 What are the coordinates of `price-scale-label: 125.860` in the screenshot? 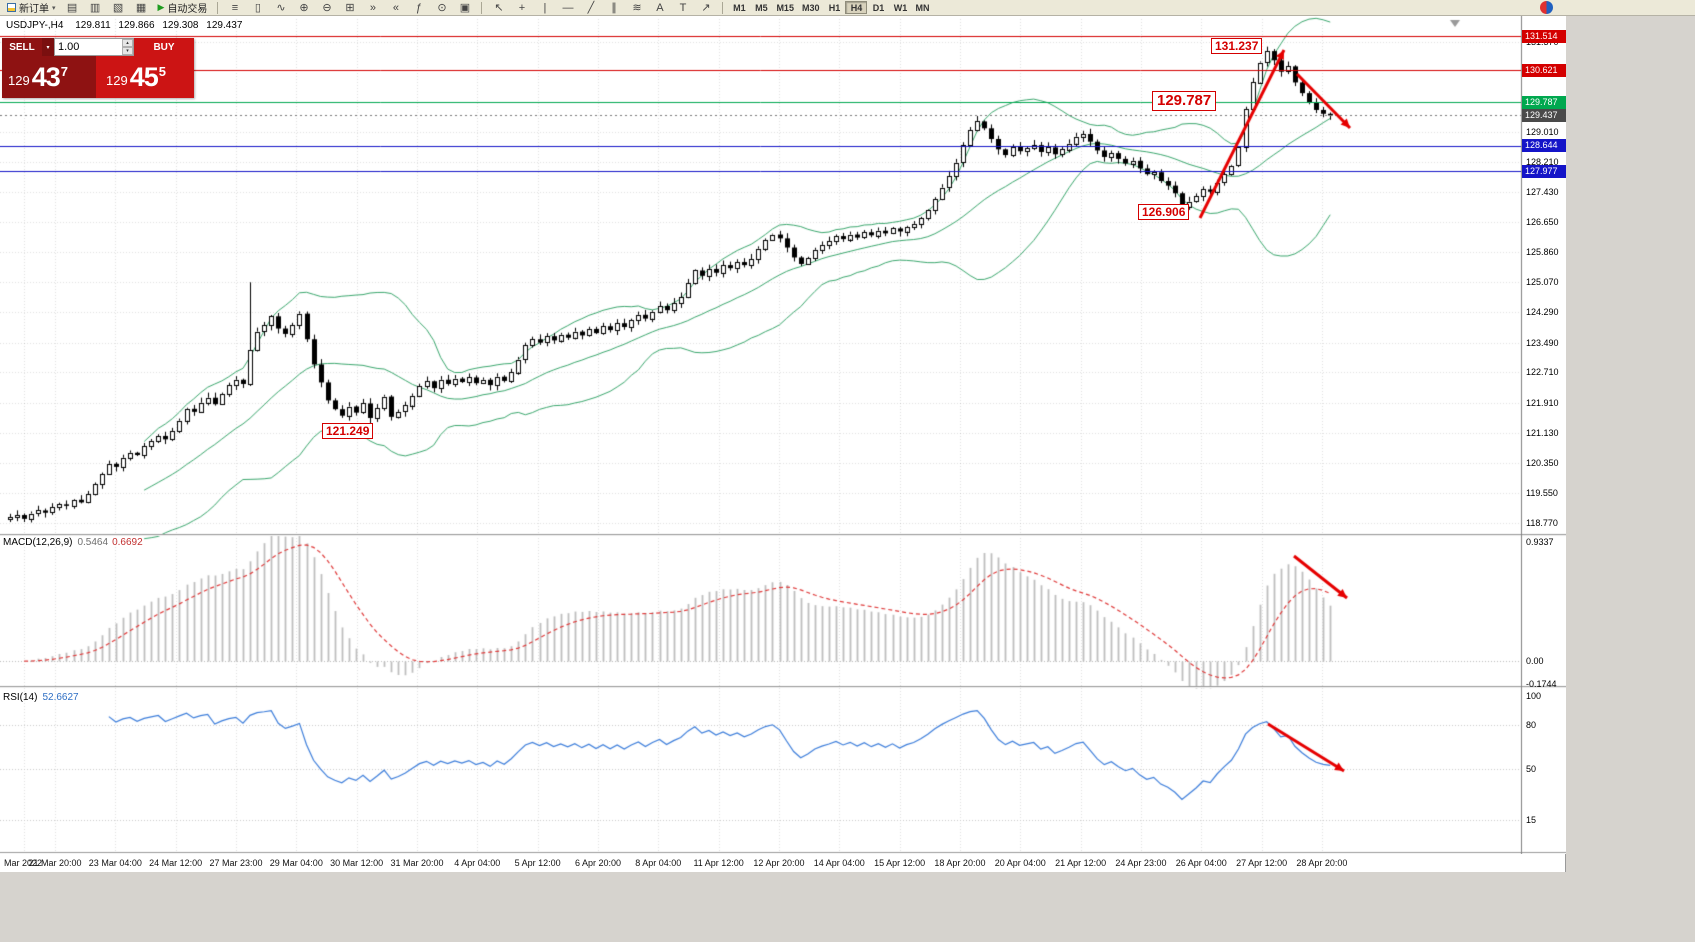 It's located at (1542, 252).